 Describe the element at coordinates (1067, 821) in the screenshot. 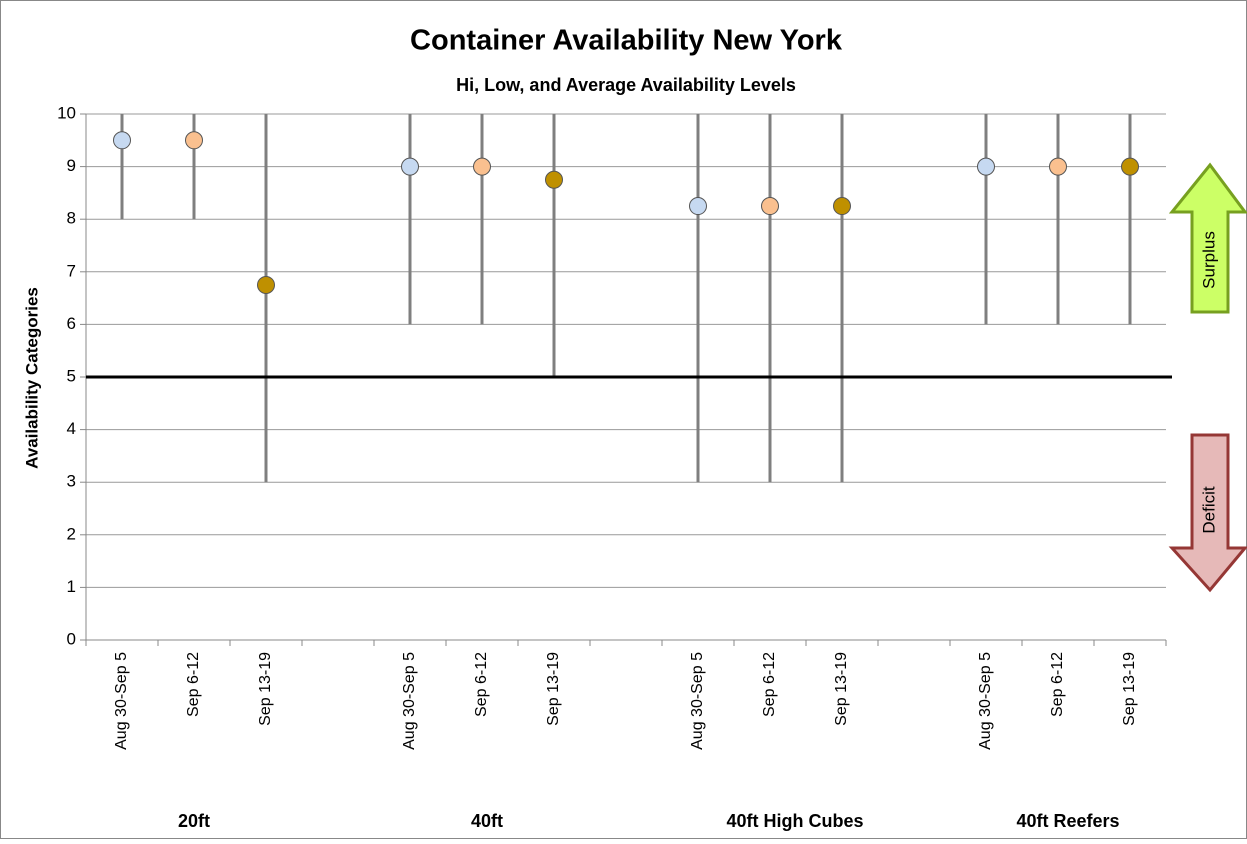

I see `group-label: 40ft Reefers` at that location.